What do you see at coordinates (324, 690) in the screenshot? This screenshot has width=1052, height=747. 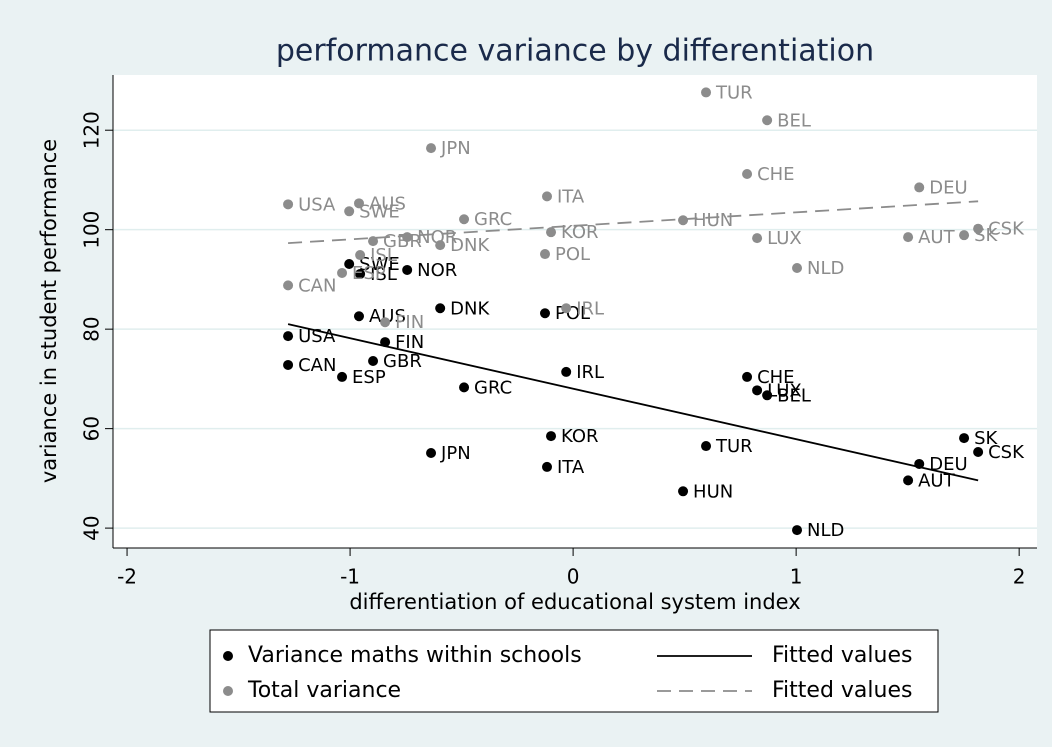 I see `legend-label: Total variance` at bounding box center [324, 690].